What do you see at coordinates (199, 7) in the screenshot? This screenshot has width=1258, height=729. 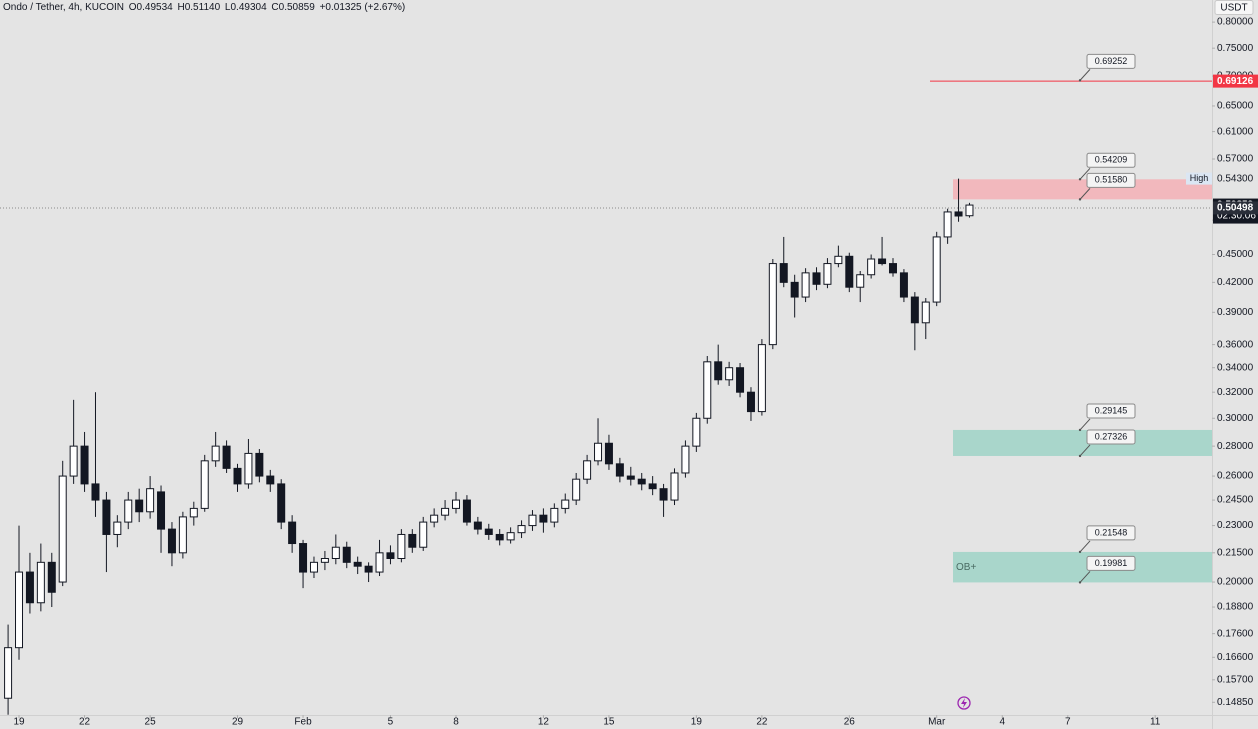 I see `high: H0.51140` at bounding box center [199, 7].